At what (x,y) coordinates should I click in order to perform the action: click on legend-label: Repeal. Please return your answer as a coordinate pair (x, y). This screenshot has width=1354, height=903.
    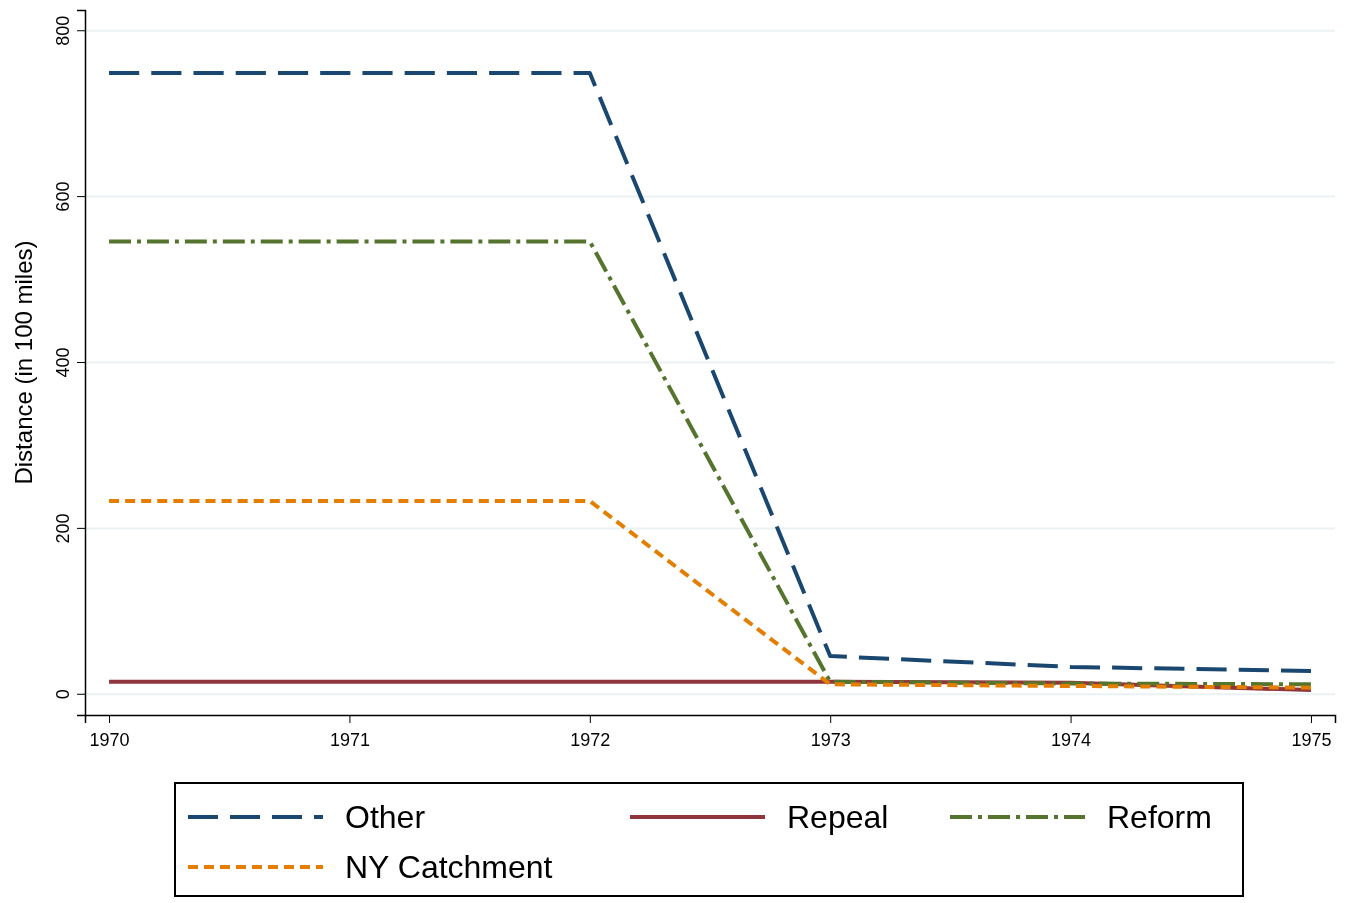
    Looking at the image, I should click on (838, 817).